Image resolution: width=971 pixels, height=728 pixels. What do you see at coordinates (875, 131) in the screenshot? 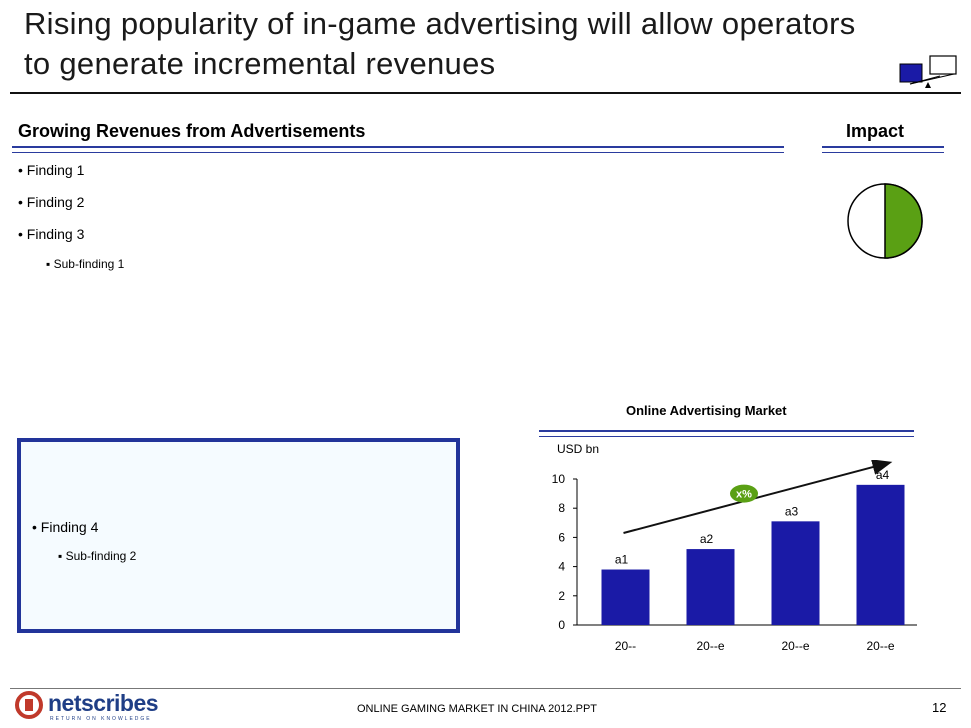
I see `impact-heading: Impact` at bounding box center [875, 131].